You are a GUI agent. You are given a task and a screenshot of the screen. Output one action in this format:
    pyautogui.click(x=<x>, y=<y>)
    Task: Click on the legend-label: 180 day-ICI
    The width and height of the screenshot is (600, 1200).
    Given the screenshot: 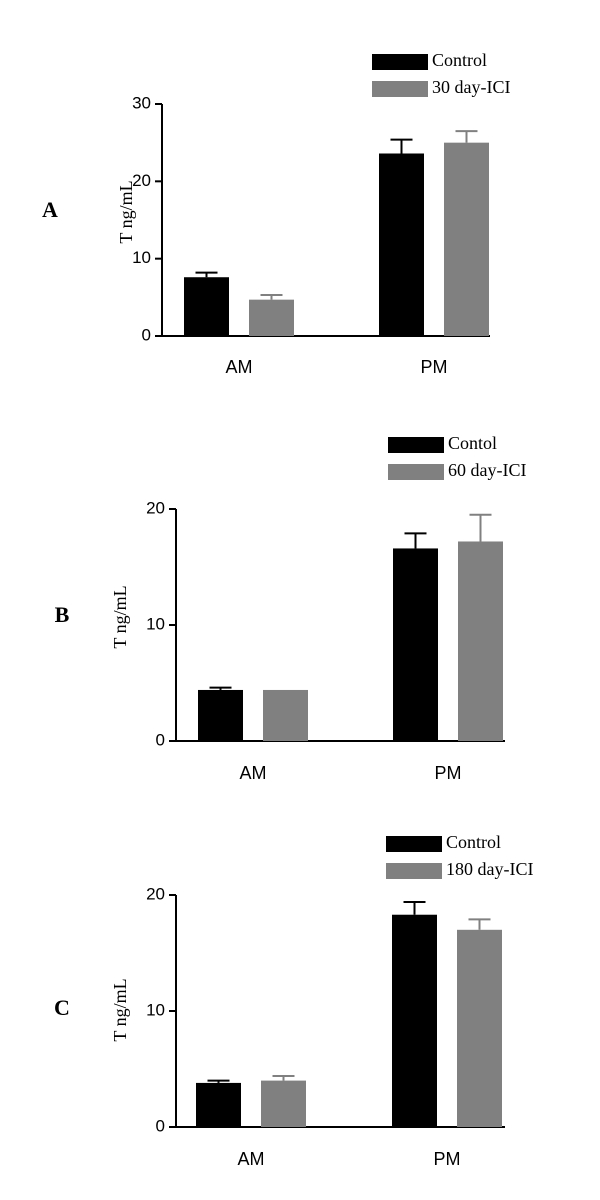 What is the action you would take?
    pyautogui.click(x=489, y=869)
    